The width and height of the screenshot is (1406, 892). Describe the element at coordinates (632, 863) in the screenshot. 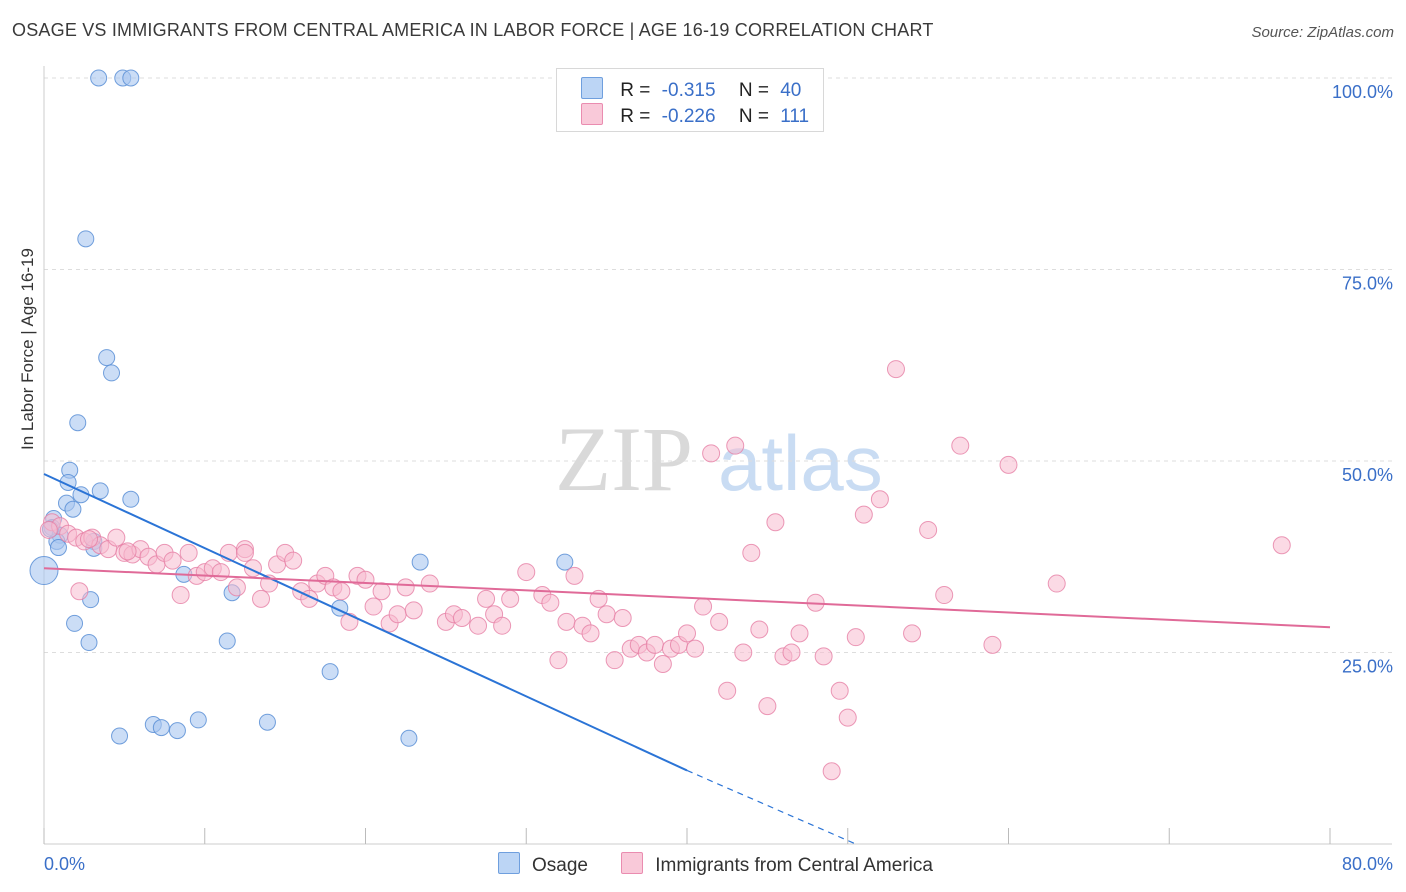

I see `bottom-swatch-central` at that location.